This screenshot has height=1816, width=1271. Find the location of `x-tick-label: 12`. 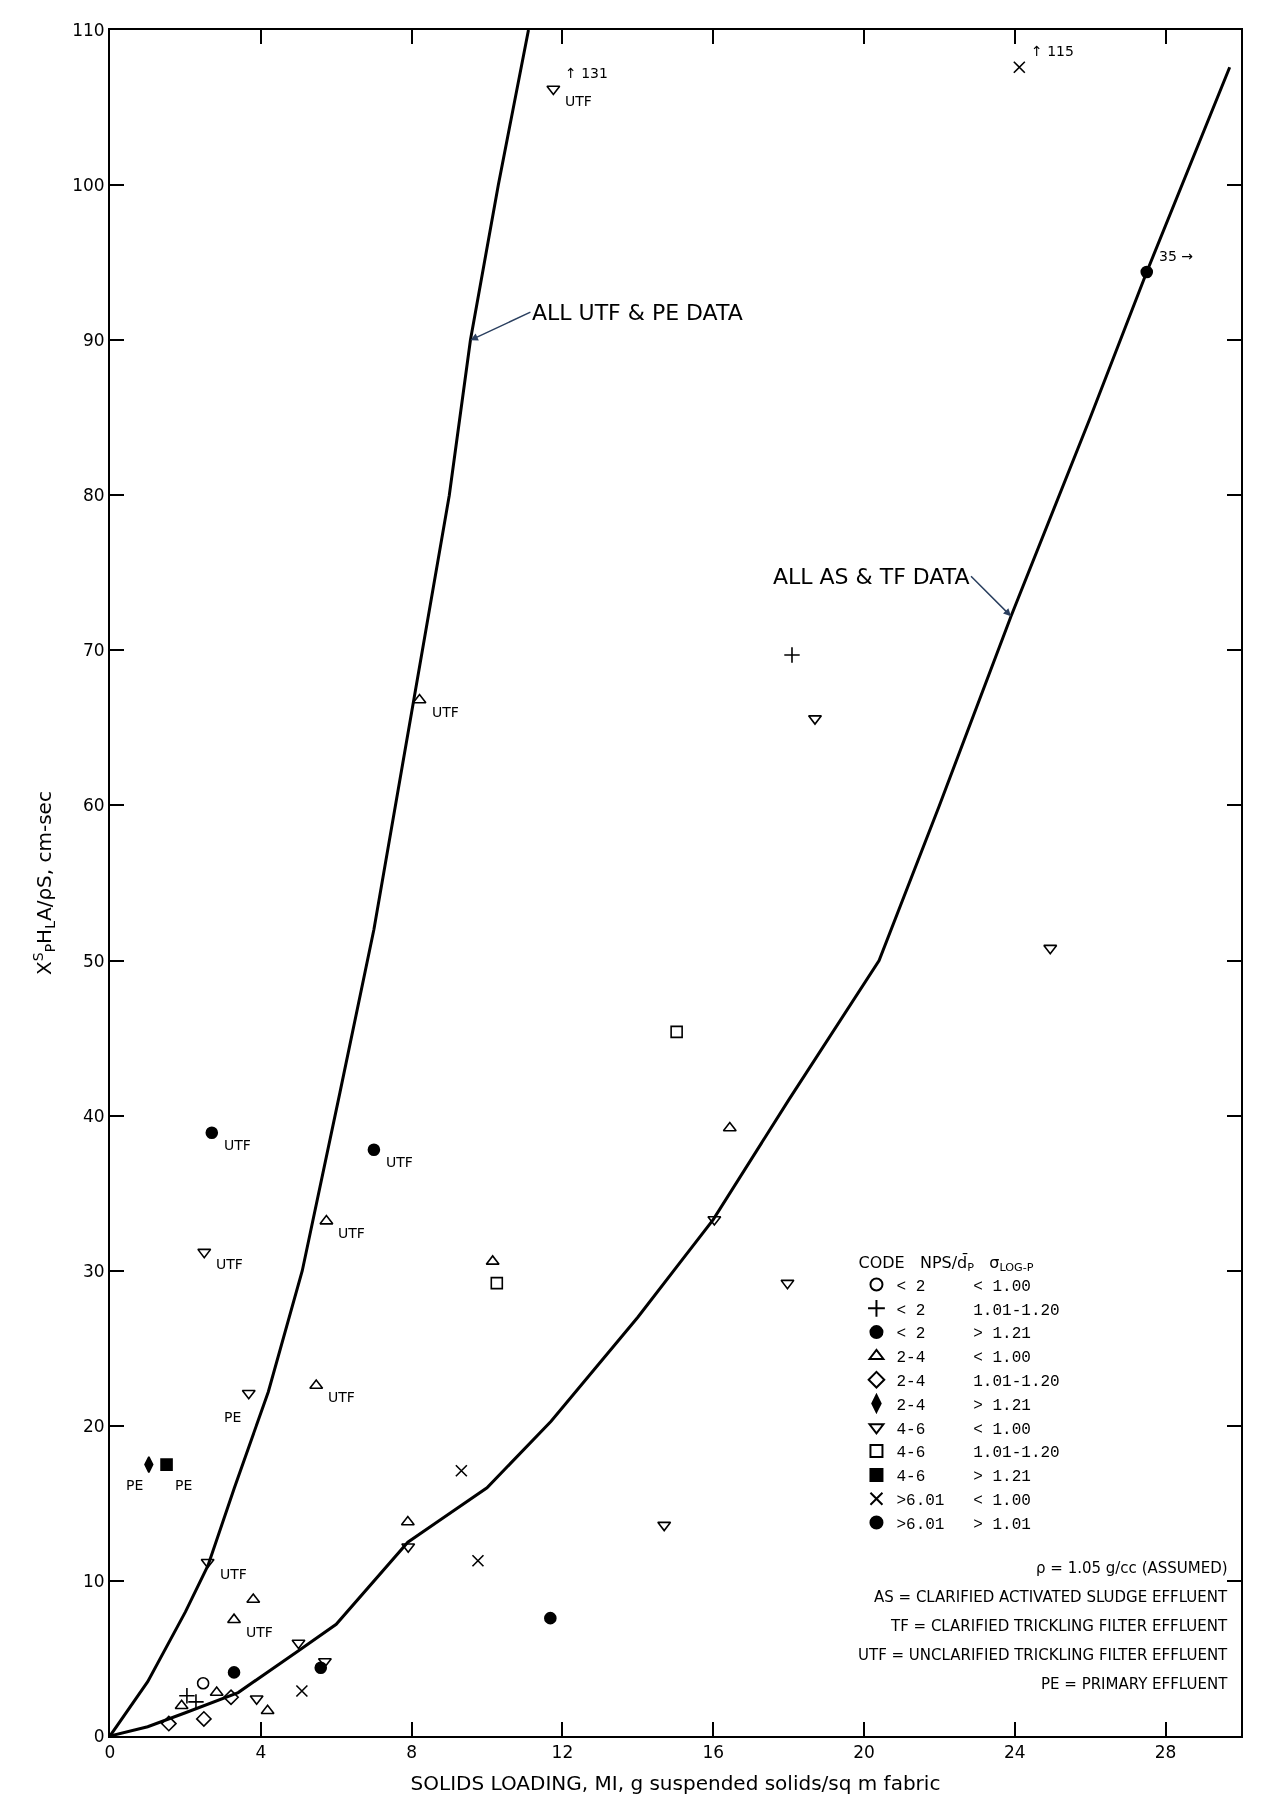

x-tick-label: 12 is located at coordinates (562, 1752).